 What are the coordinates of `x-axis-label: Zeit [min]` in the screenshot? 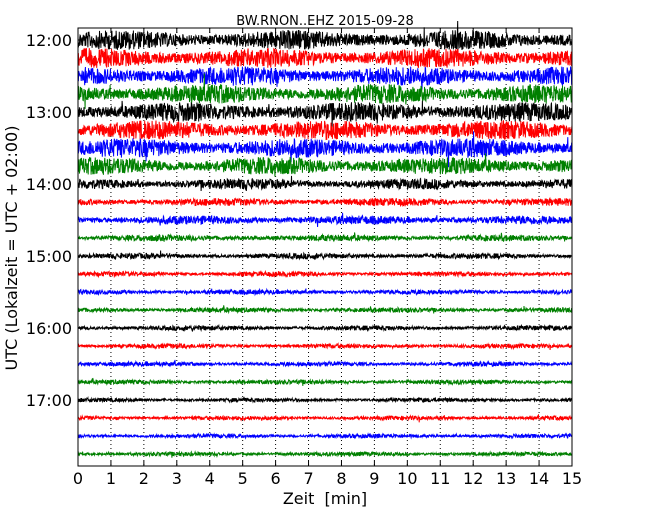 It's located at (325, 498).